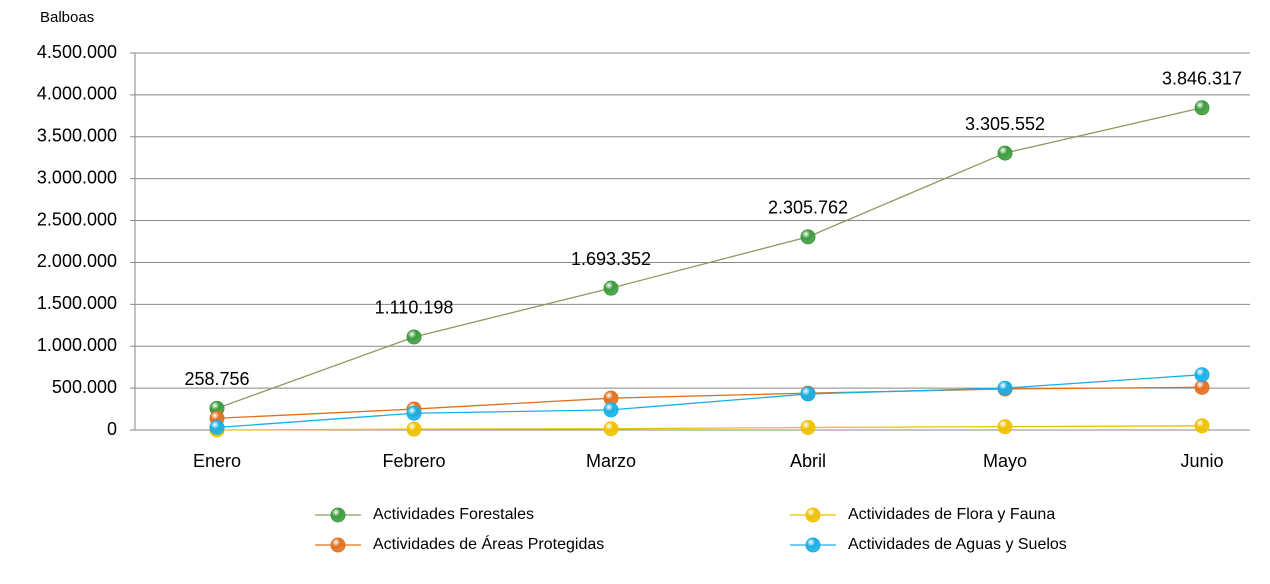  Describe the element at coordinates (217, 461) in the screenshot. I see `x-tick-label: Enero` at that location.